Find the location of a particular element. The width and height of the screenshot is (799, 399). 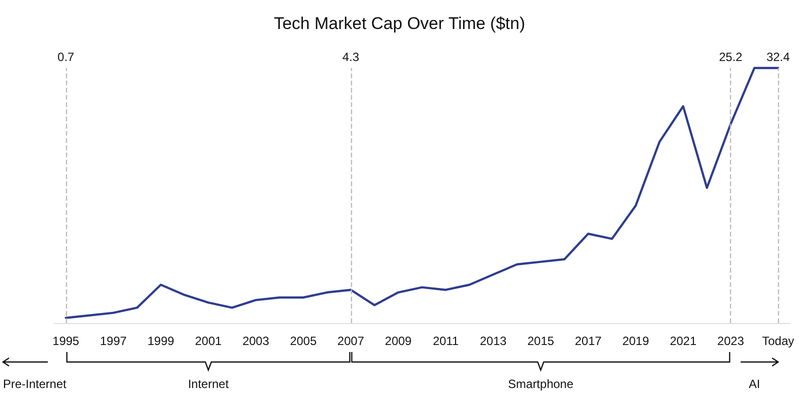

ref-line-label: 25.2 is located at coordinates (730, 57).